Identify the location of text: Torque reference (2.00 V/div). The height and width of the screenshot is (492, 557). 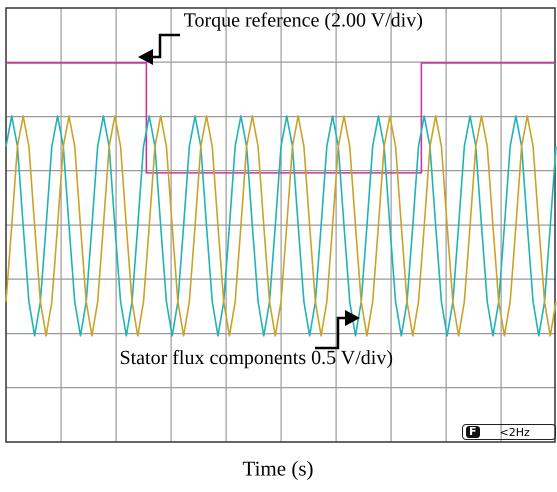
(303, 20).